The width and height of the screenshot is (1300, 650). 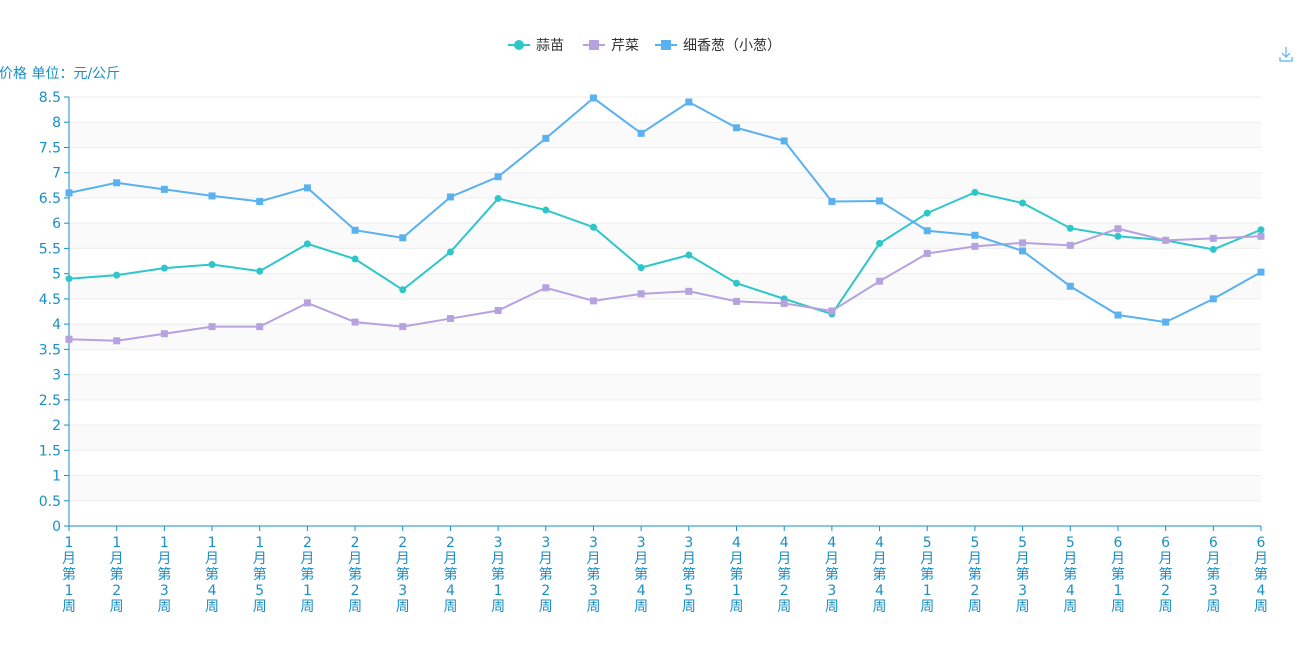 I want to click on legend: 蒜苗 芹菜 细香葱（小葱）, so click(x=644, y=46).